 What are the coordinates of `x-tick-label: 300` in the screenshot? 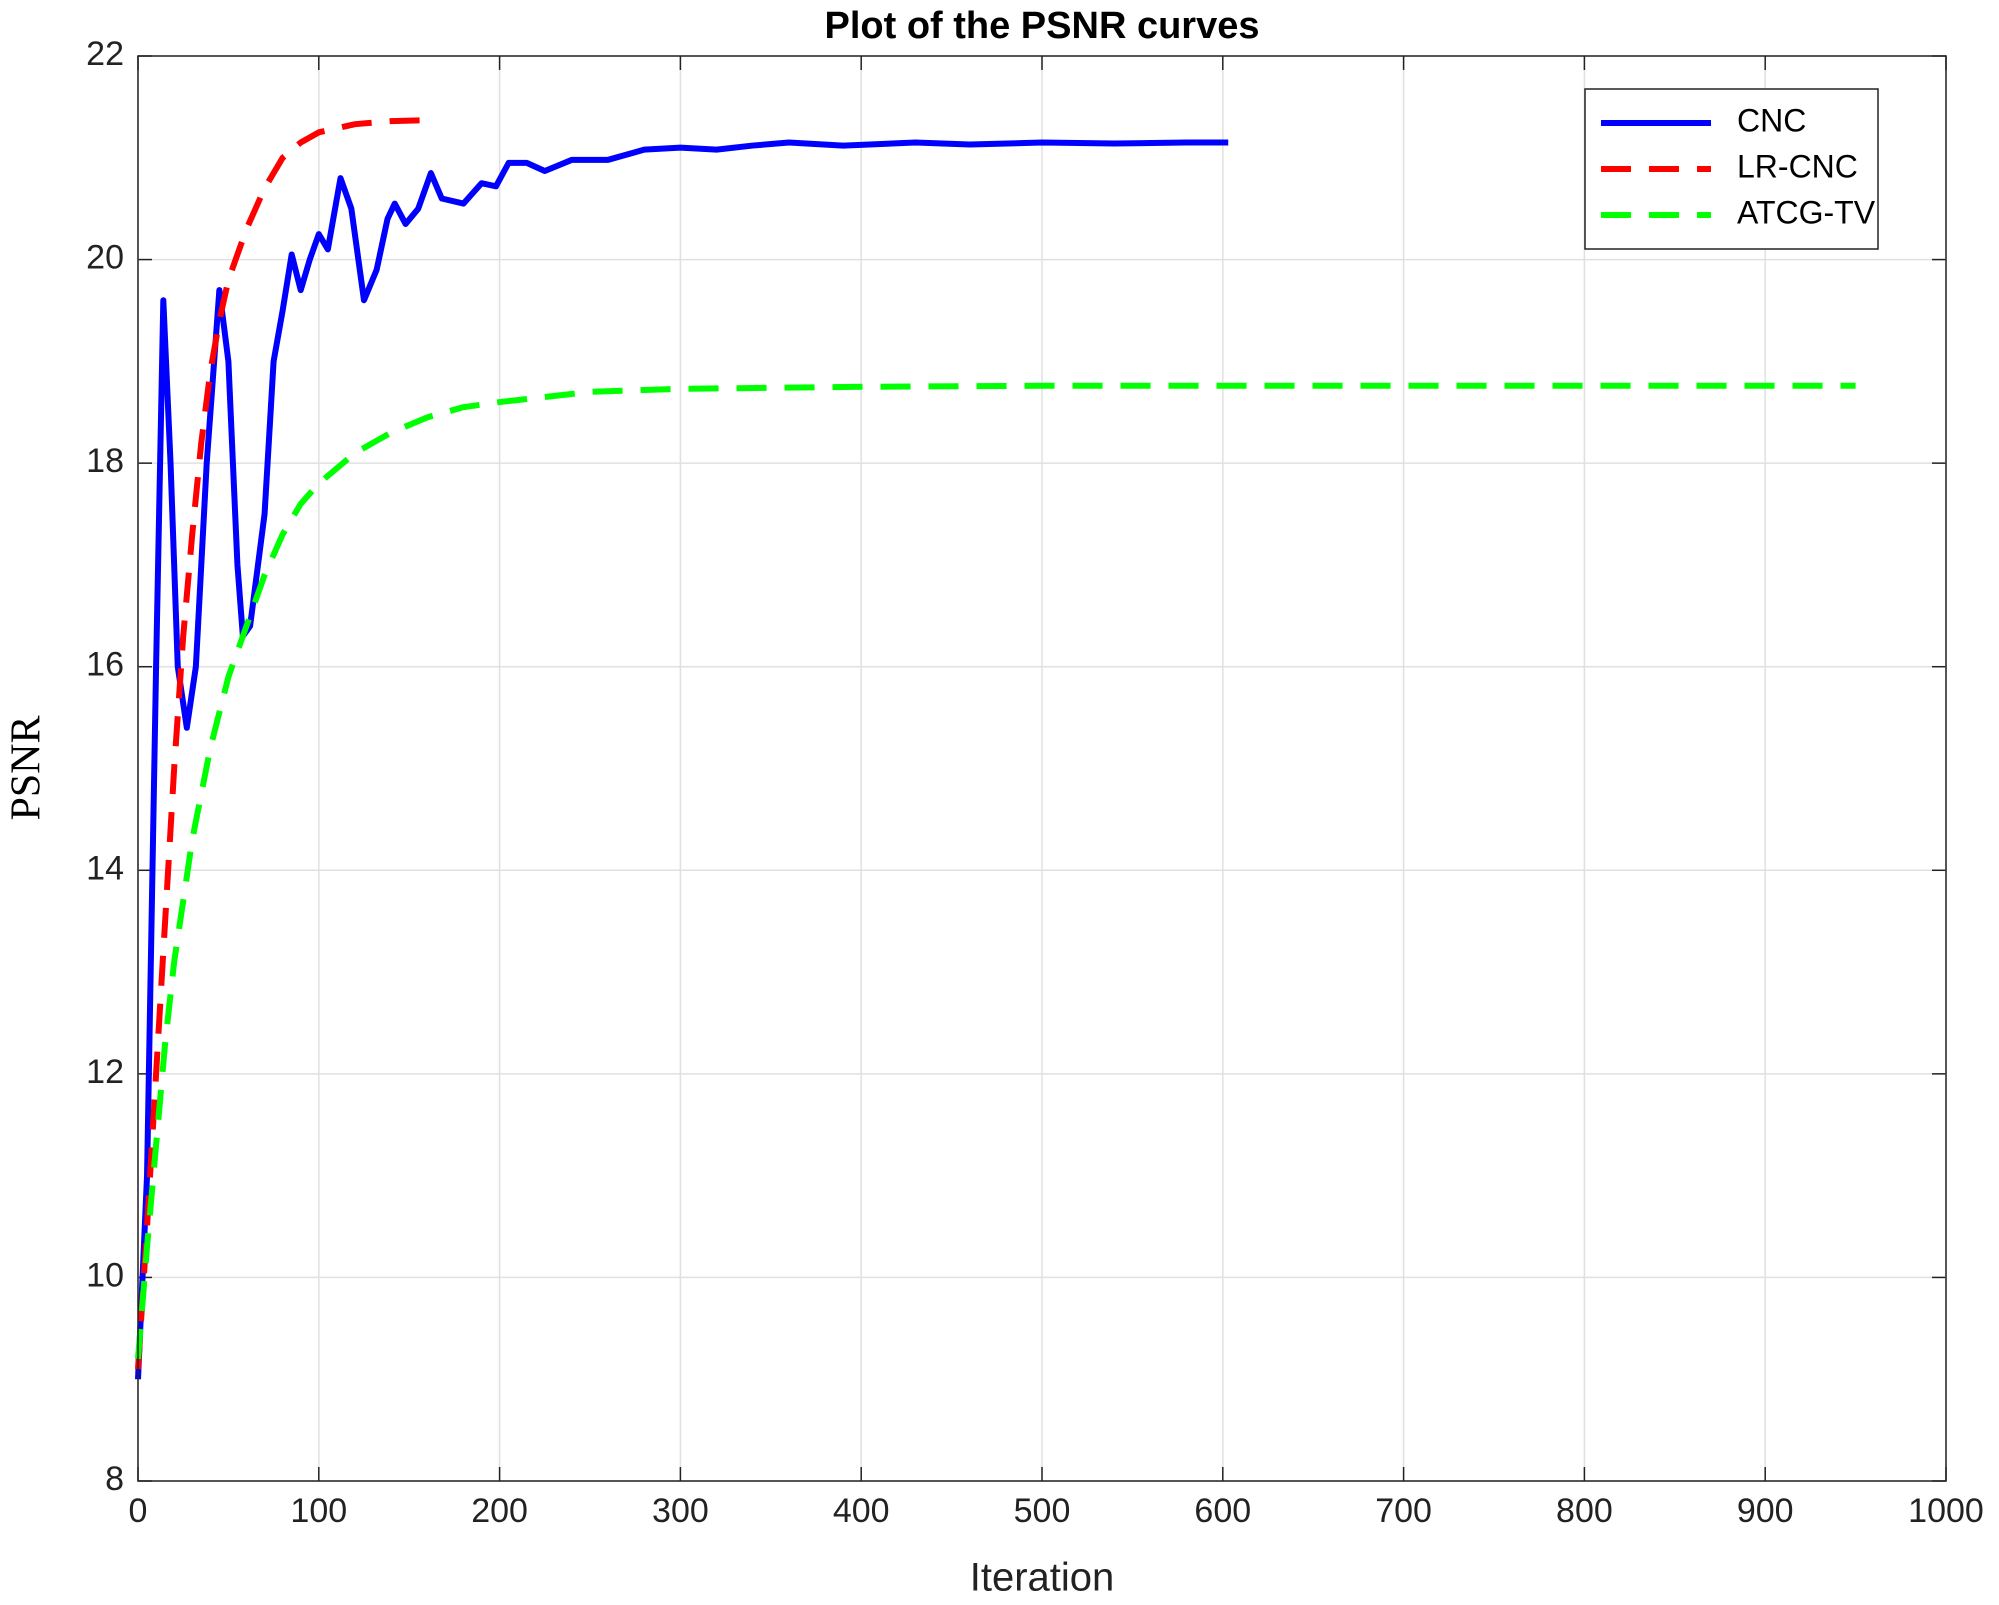 It's located at (680, 1511).